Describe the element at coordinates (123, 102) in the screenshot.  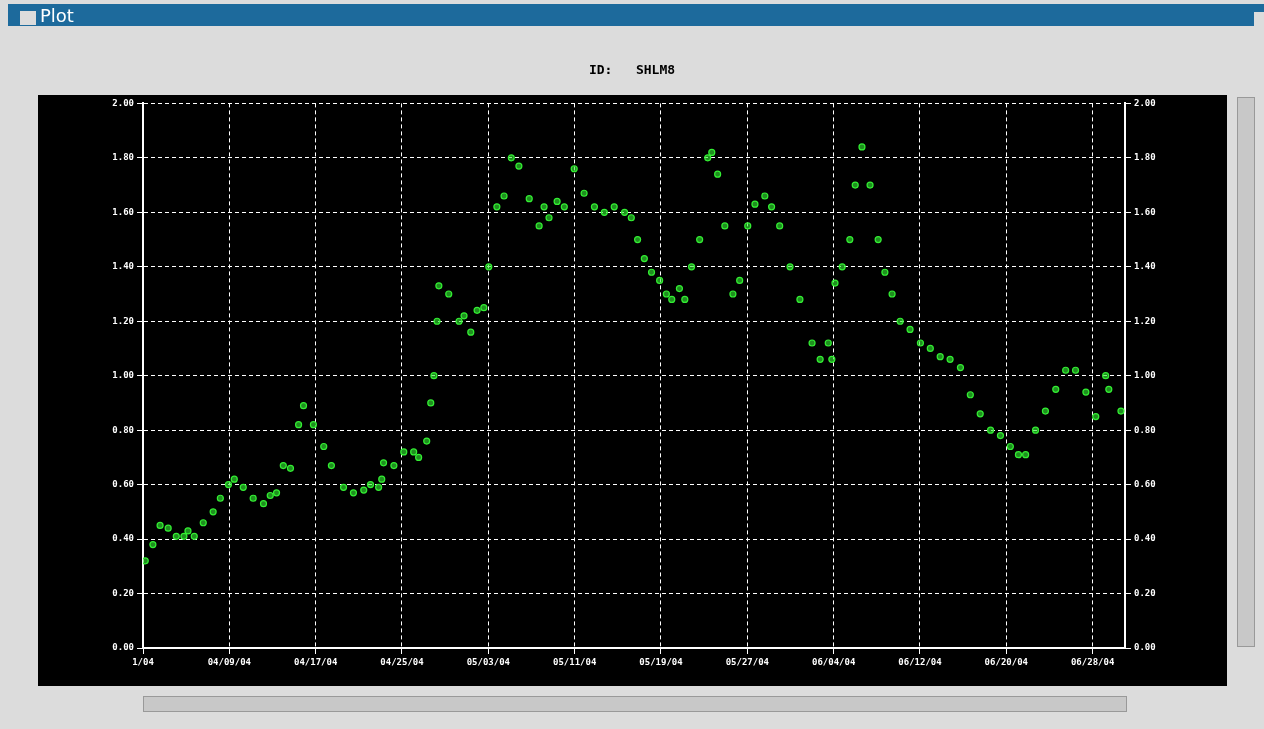
I see `y-tick-label: 2.00` at that location.